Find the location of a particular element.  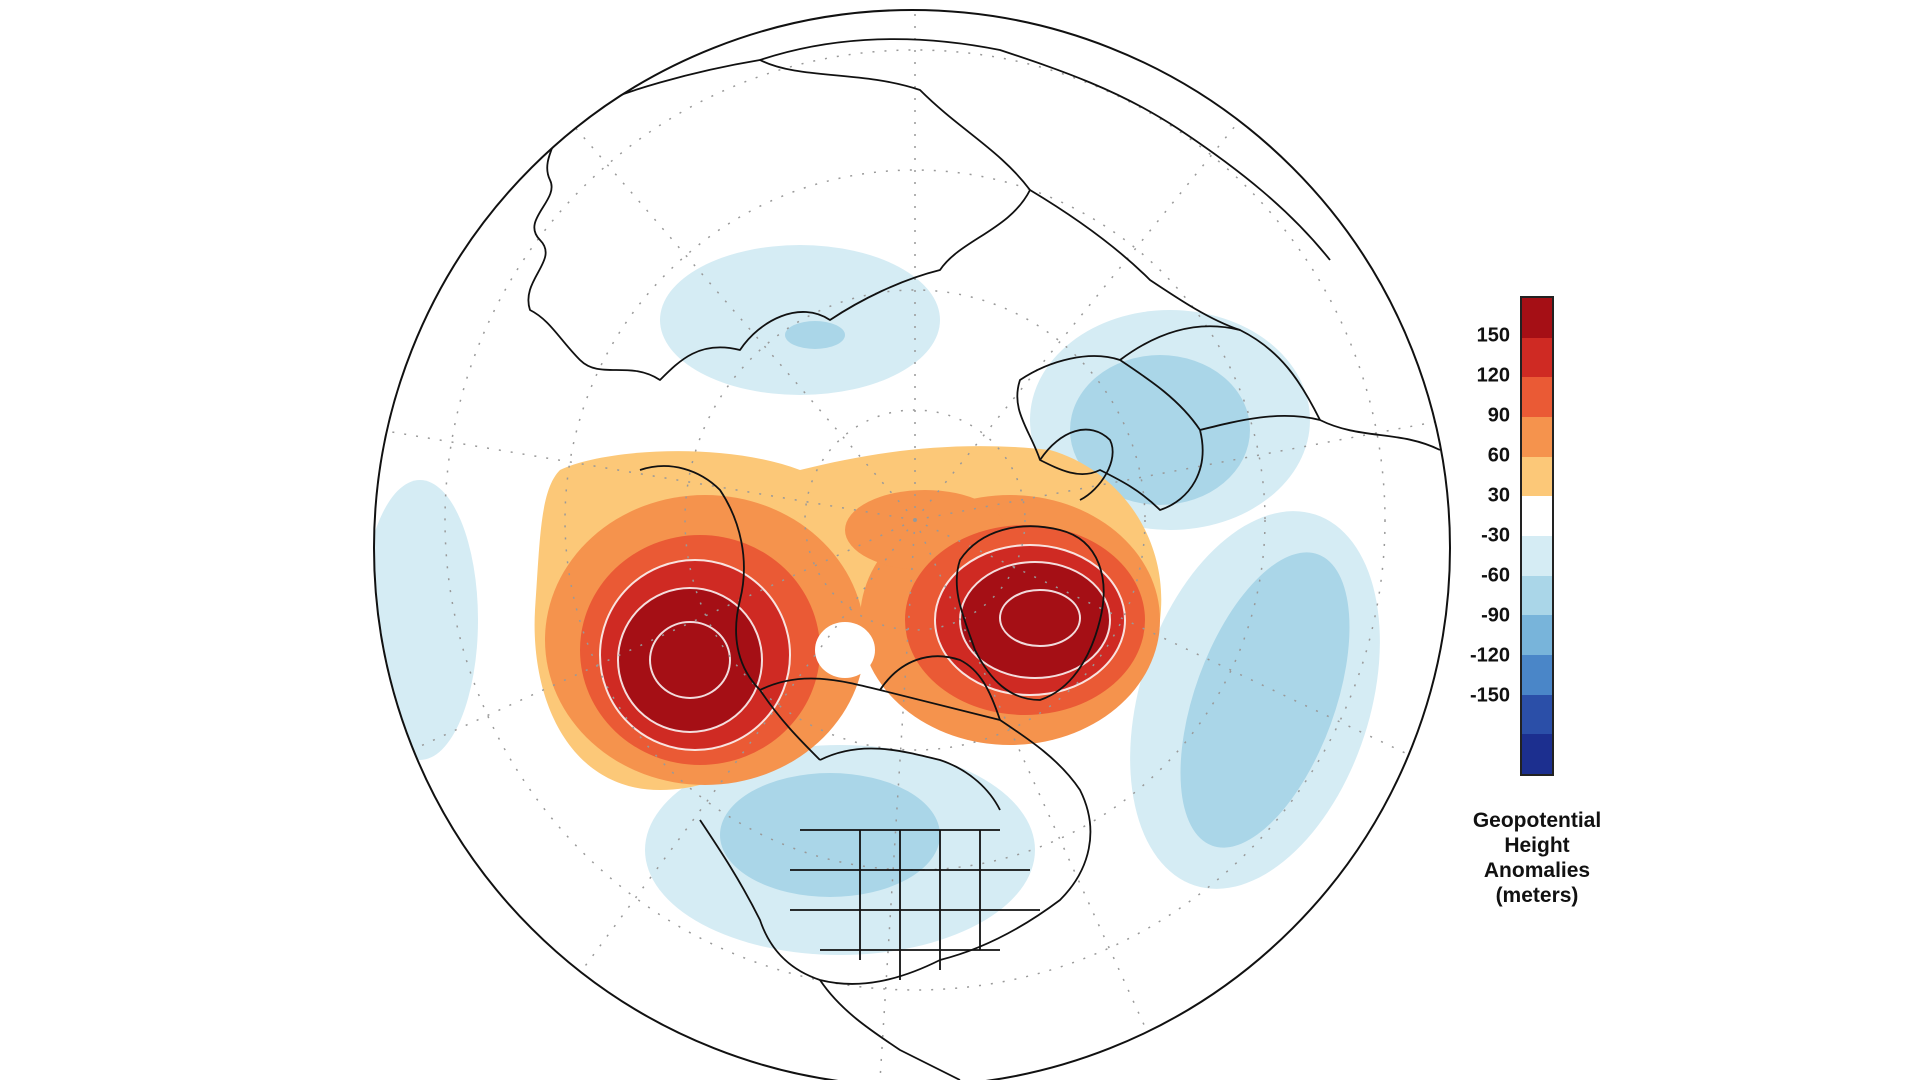

positive-anomalies is located at coordinates (848, 618).